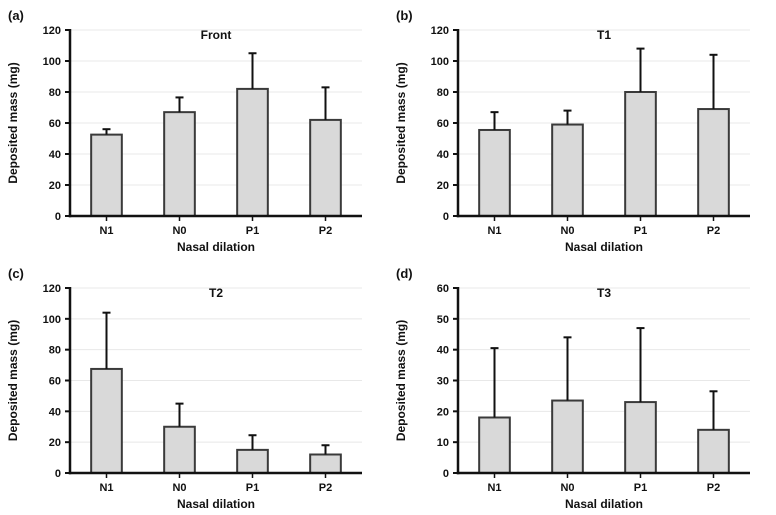 Image resolution: width=776 pixels, height=515 pixels. Describe the element at coordinates (404, 273) in the screenshot. I see `panel-label: (d)` at that location.